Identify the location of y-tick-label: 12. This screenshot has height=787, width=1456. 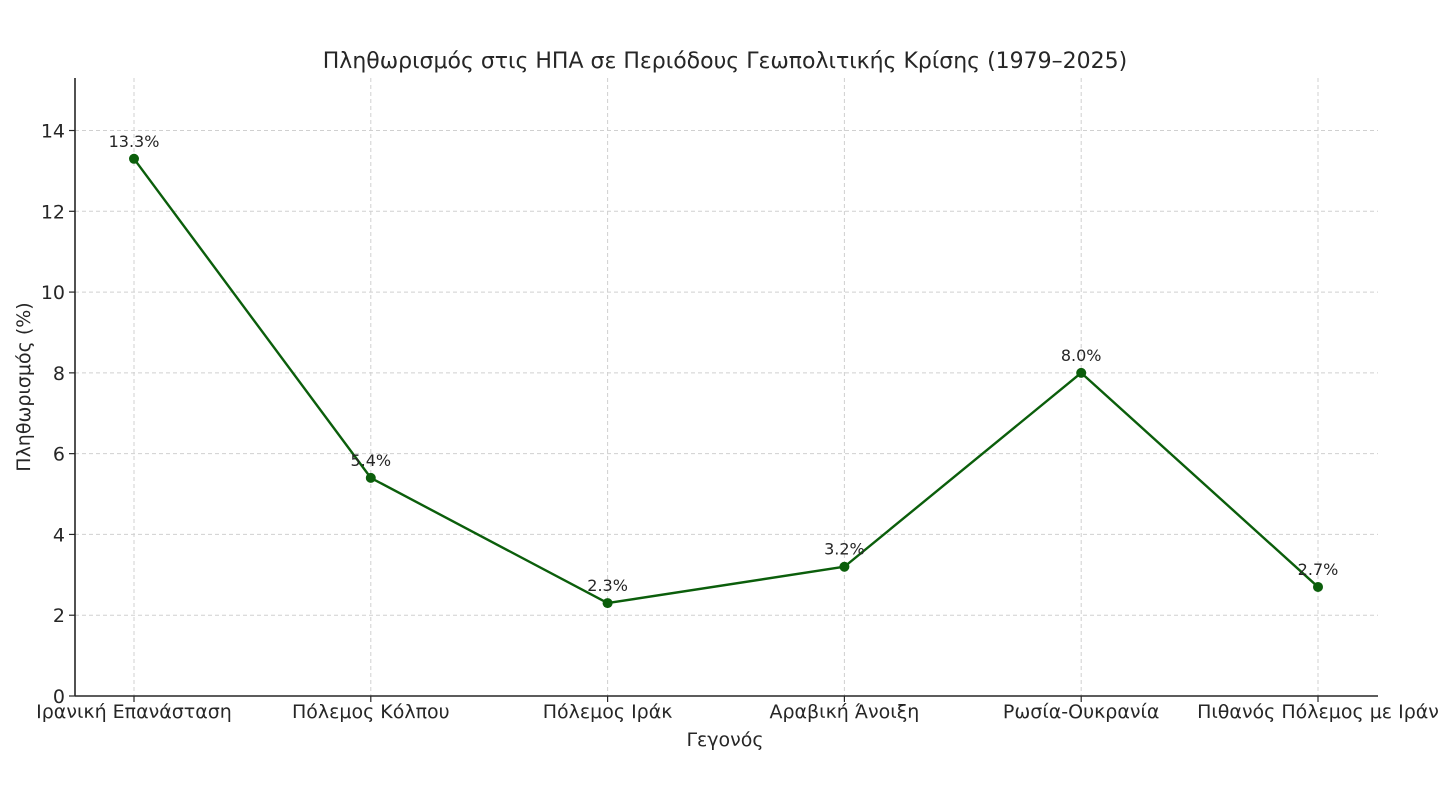
(53, 212).